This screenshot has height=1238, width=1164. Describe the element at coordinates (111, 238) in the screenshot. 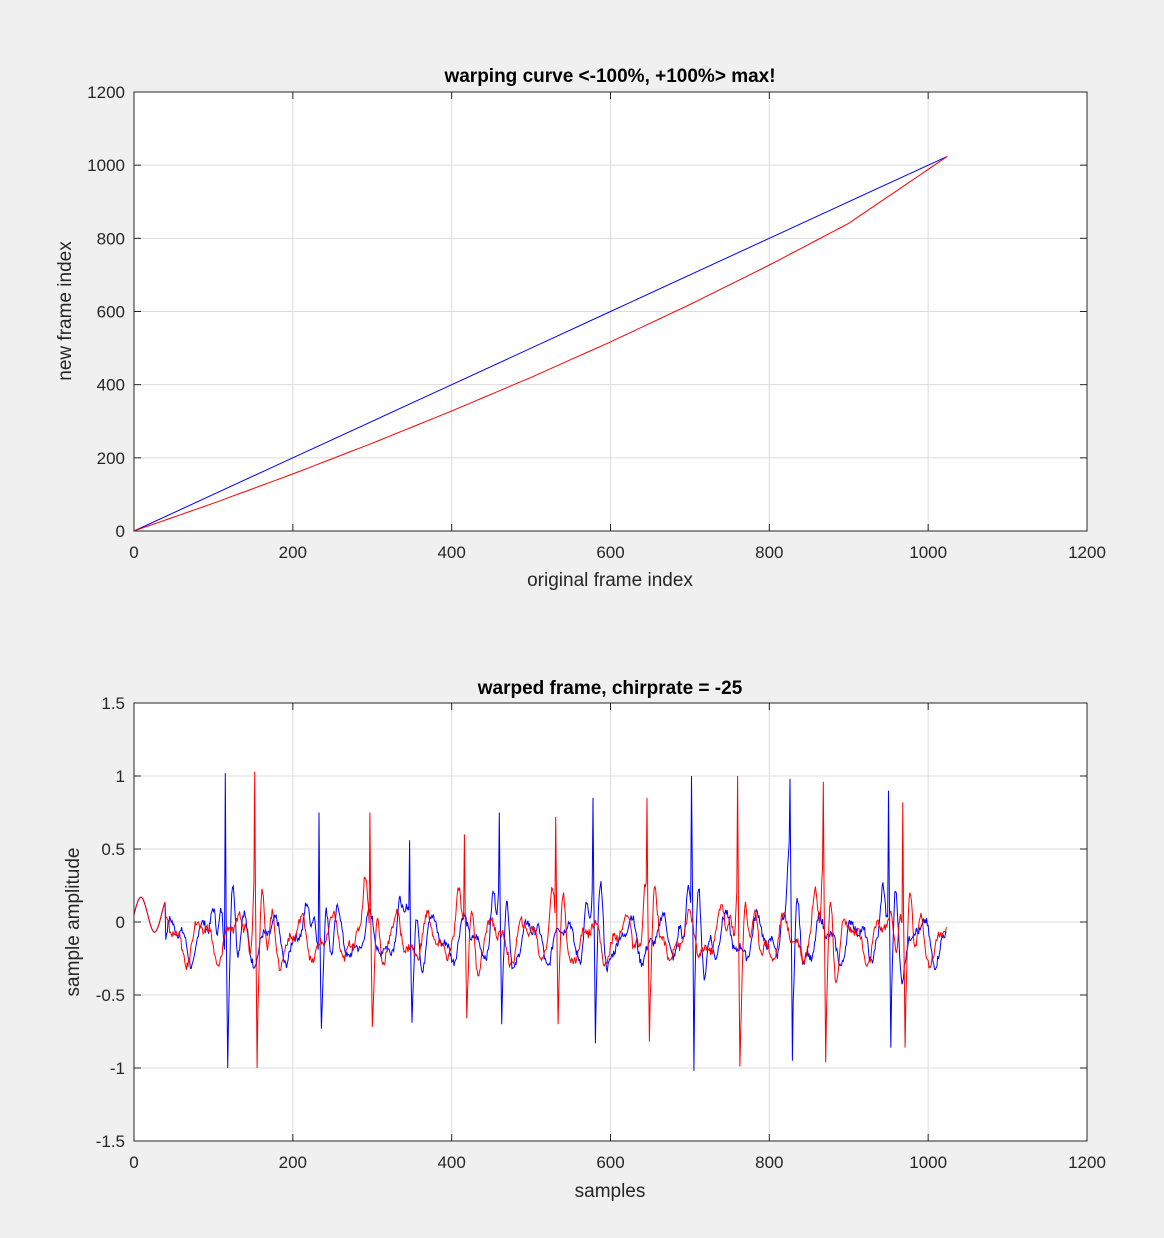

I see `y-tick-label: 800` at that location.